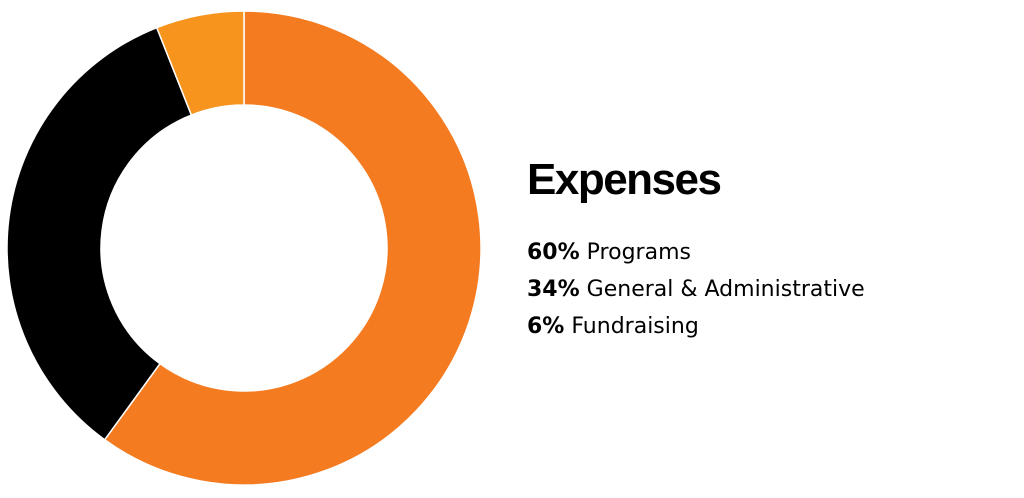  I want to click on legend-item-fundraising: 6% Fundraising, so click(696, 326).